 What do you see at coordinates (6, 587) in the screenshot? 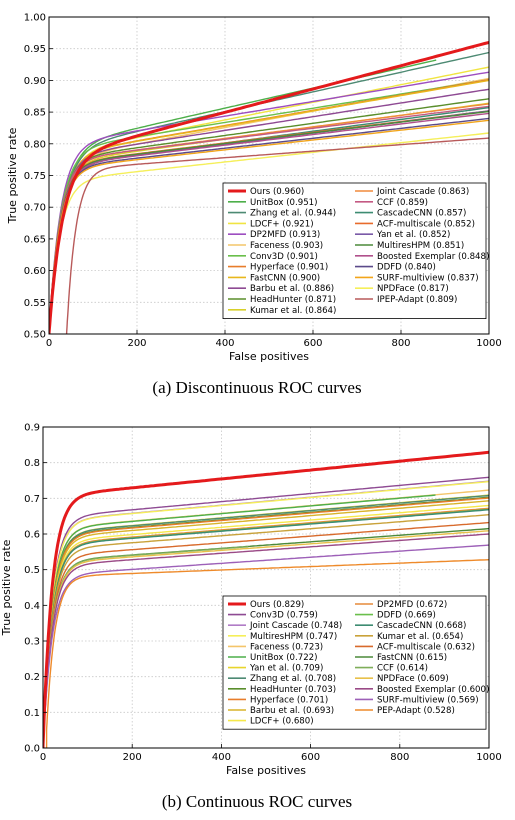
I see `y-axis-label: True positive rate` at bounding box center [6, 587].